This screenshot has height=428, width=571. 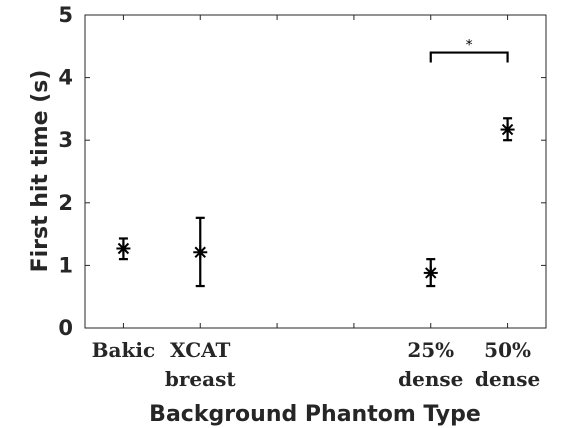 What do you see at coordinates (65, 140) in the screenshot?
I see `y-tick-label: 3` at bounding box center [65, 140].